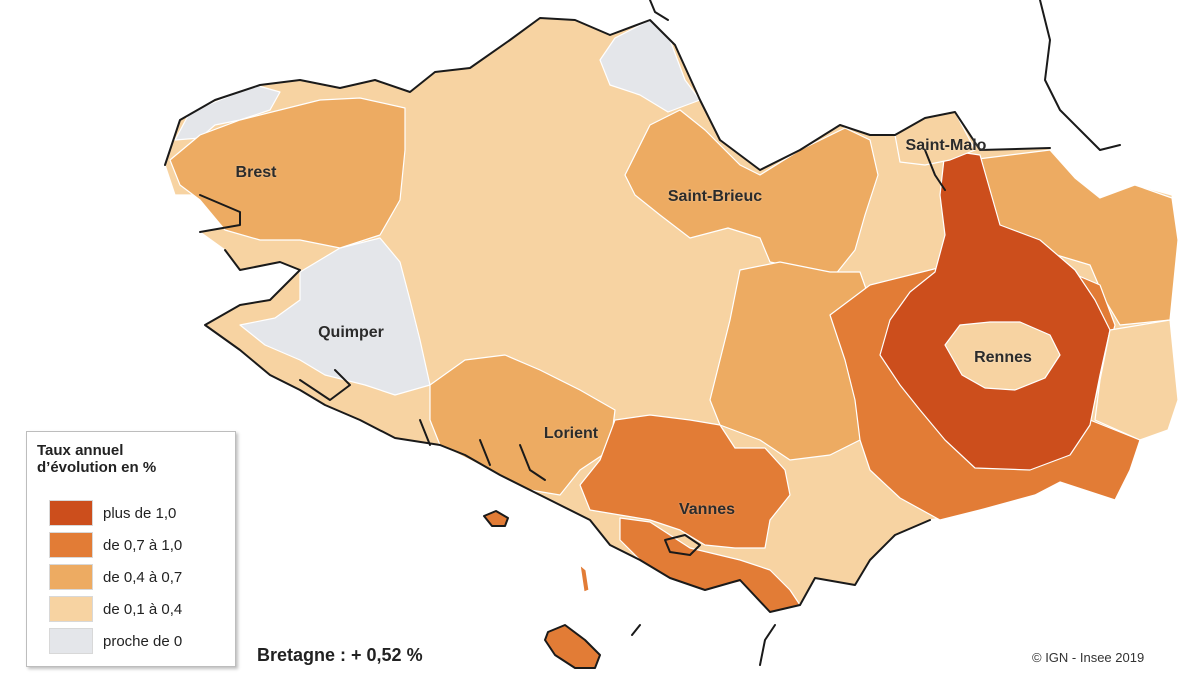  What do you see at coordinates (143, 609) in the screenshot?
I see `legend-label: de 0,1 à 0,4` at bounding box center [143, 609].